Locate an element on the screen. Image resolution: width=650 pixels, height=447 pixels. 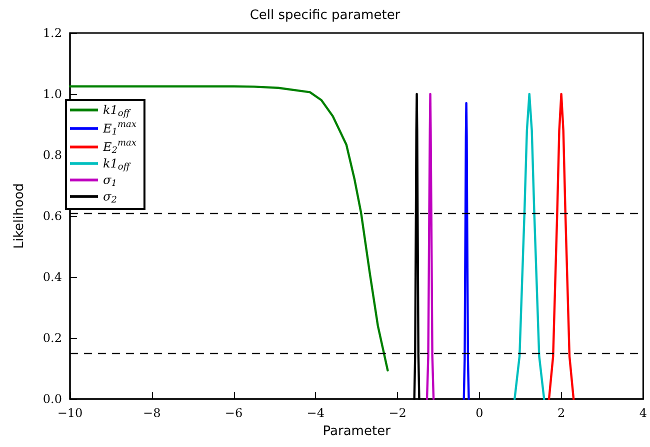
x-tick-label: −8 is located at coordinates (152, 413).